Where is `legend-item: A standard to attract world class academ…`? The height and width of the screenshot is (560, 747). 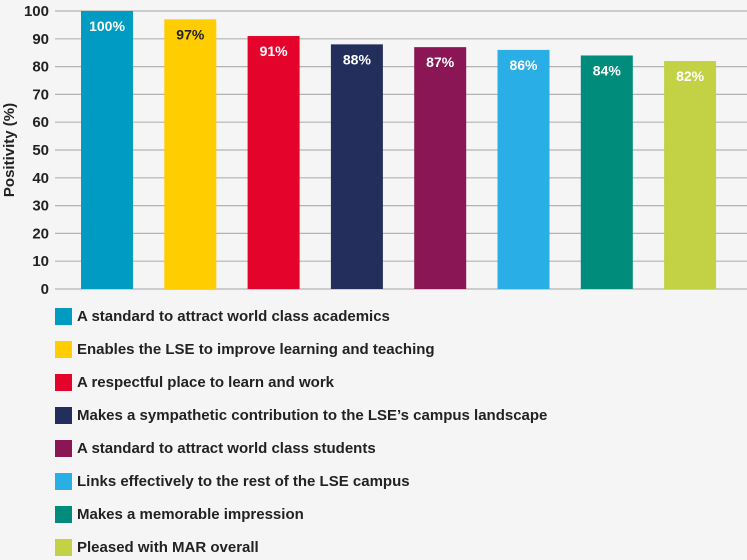
legend-item: A standard to attract world class academ… is located at coordinates (222, 316).